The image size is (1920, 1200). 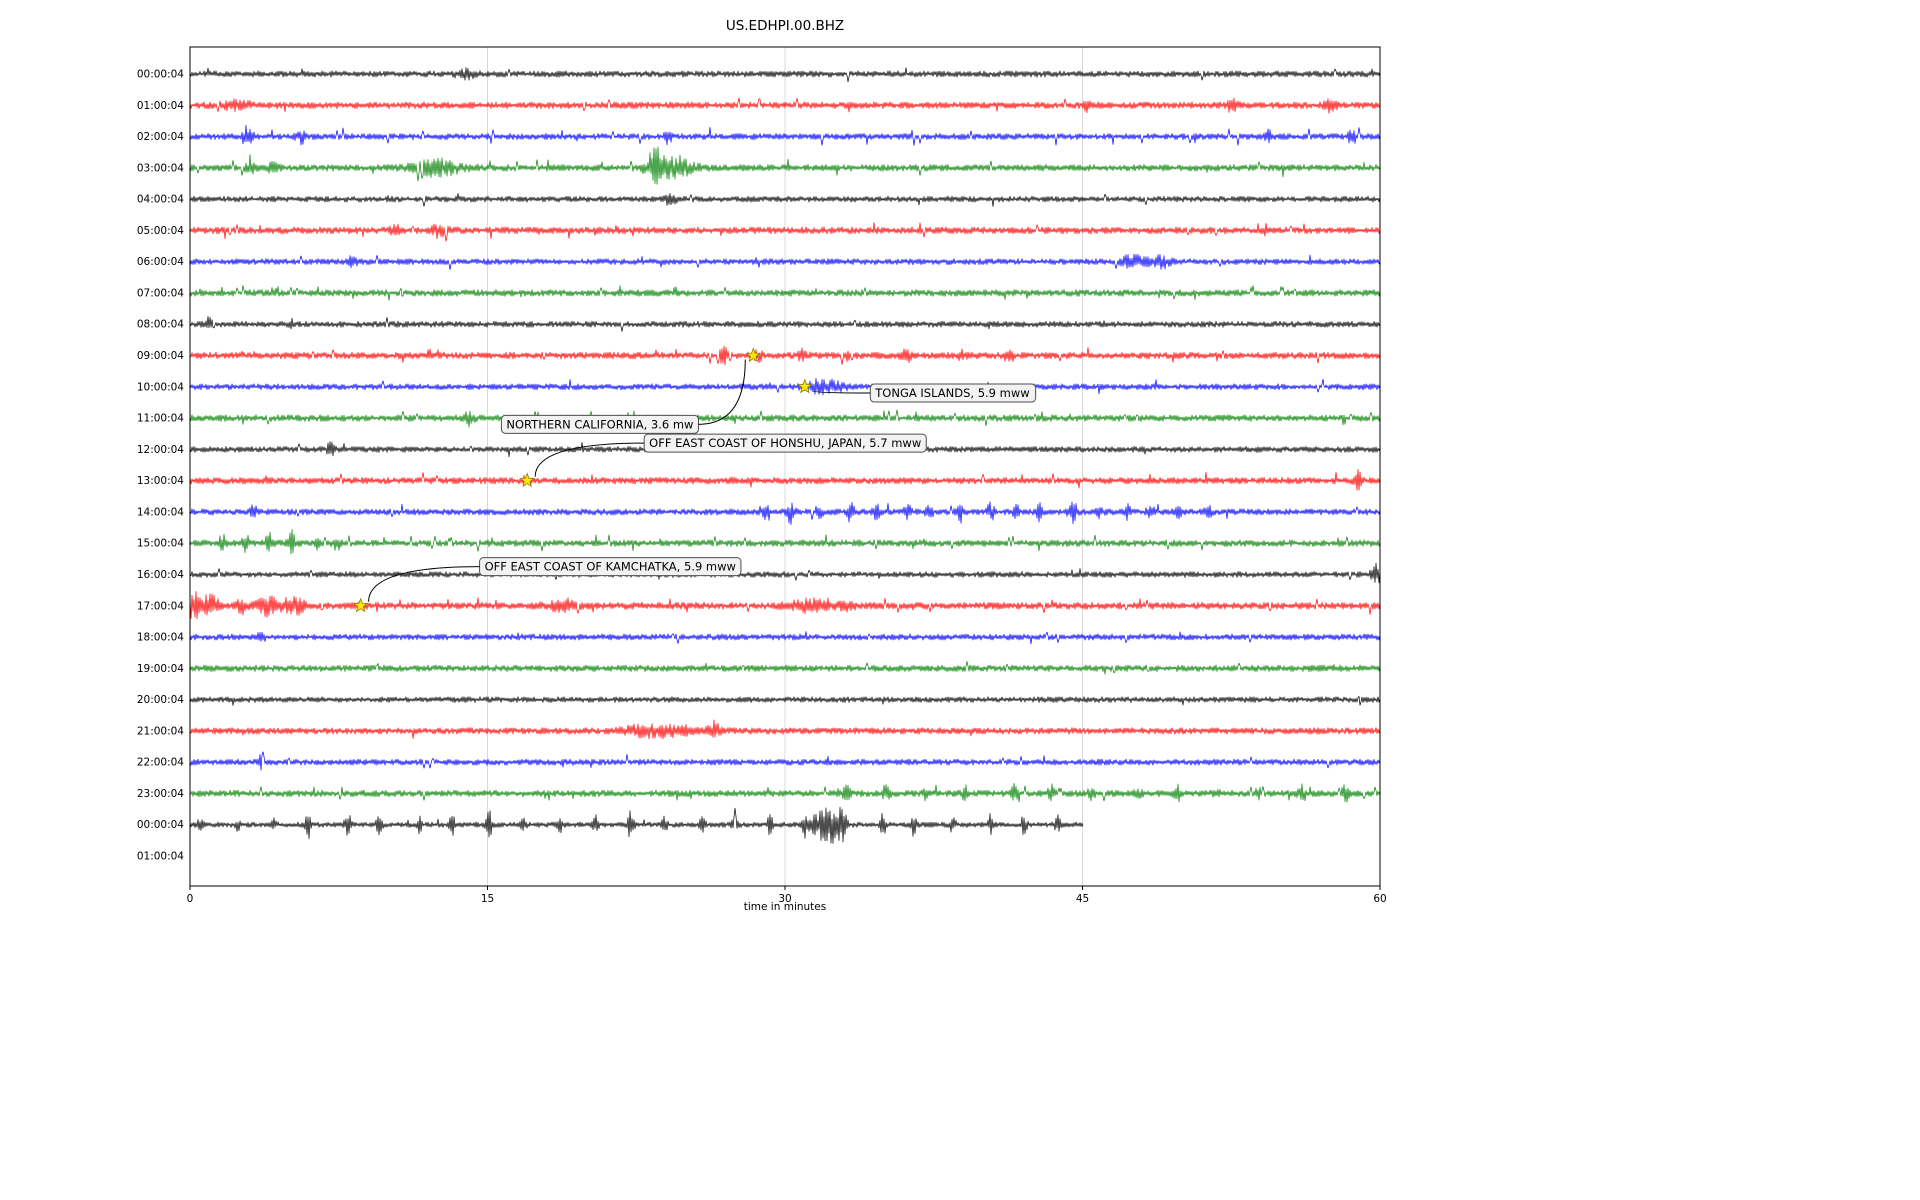 I want to click on trace-time-label: 03:00:04, so click(x=160, y=168).